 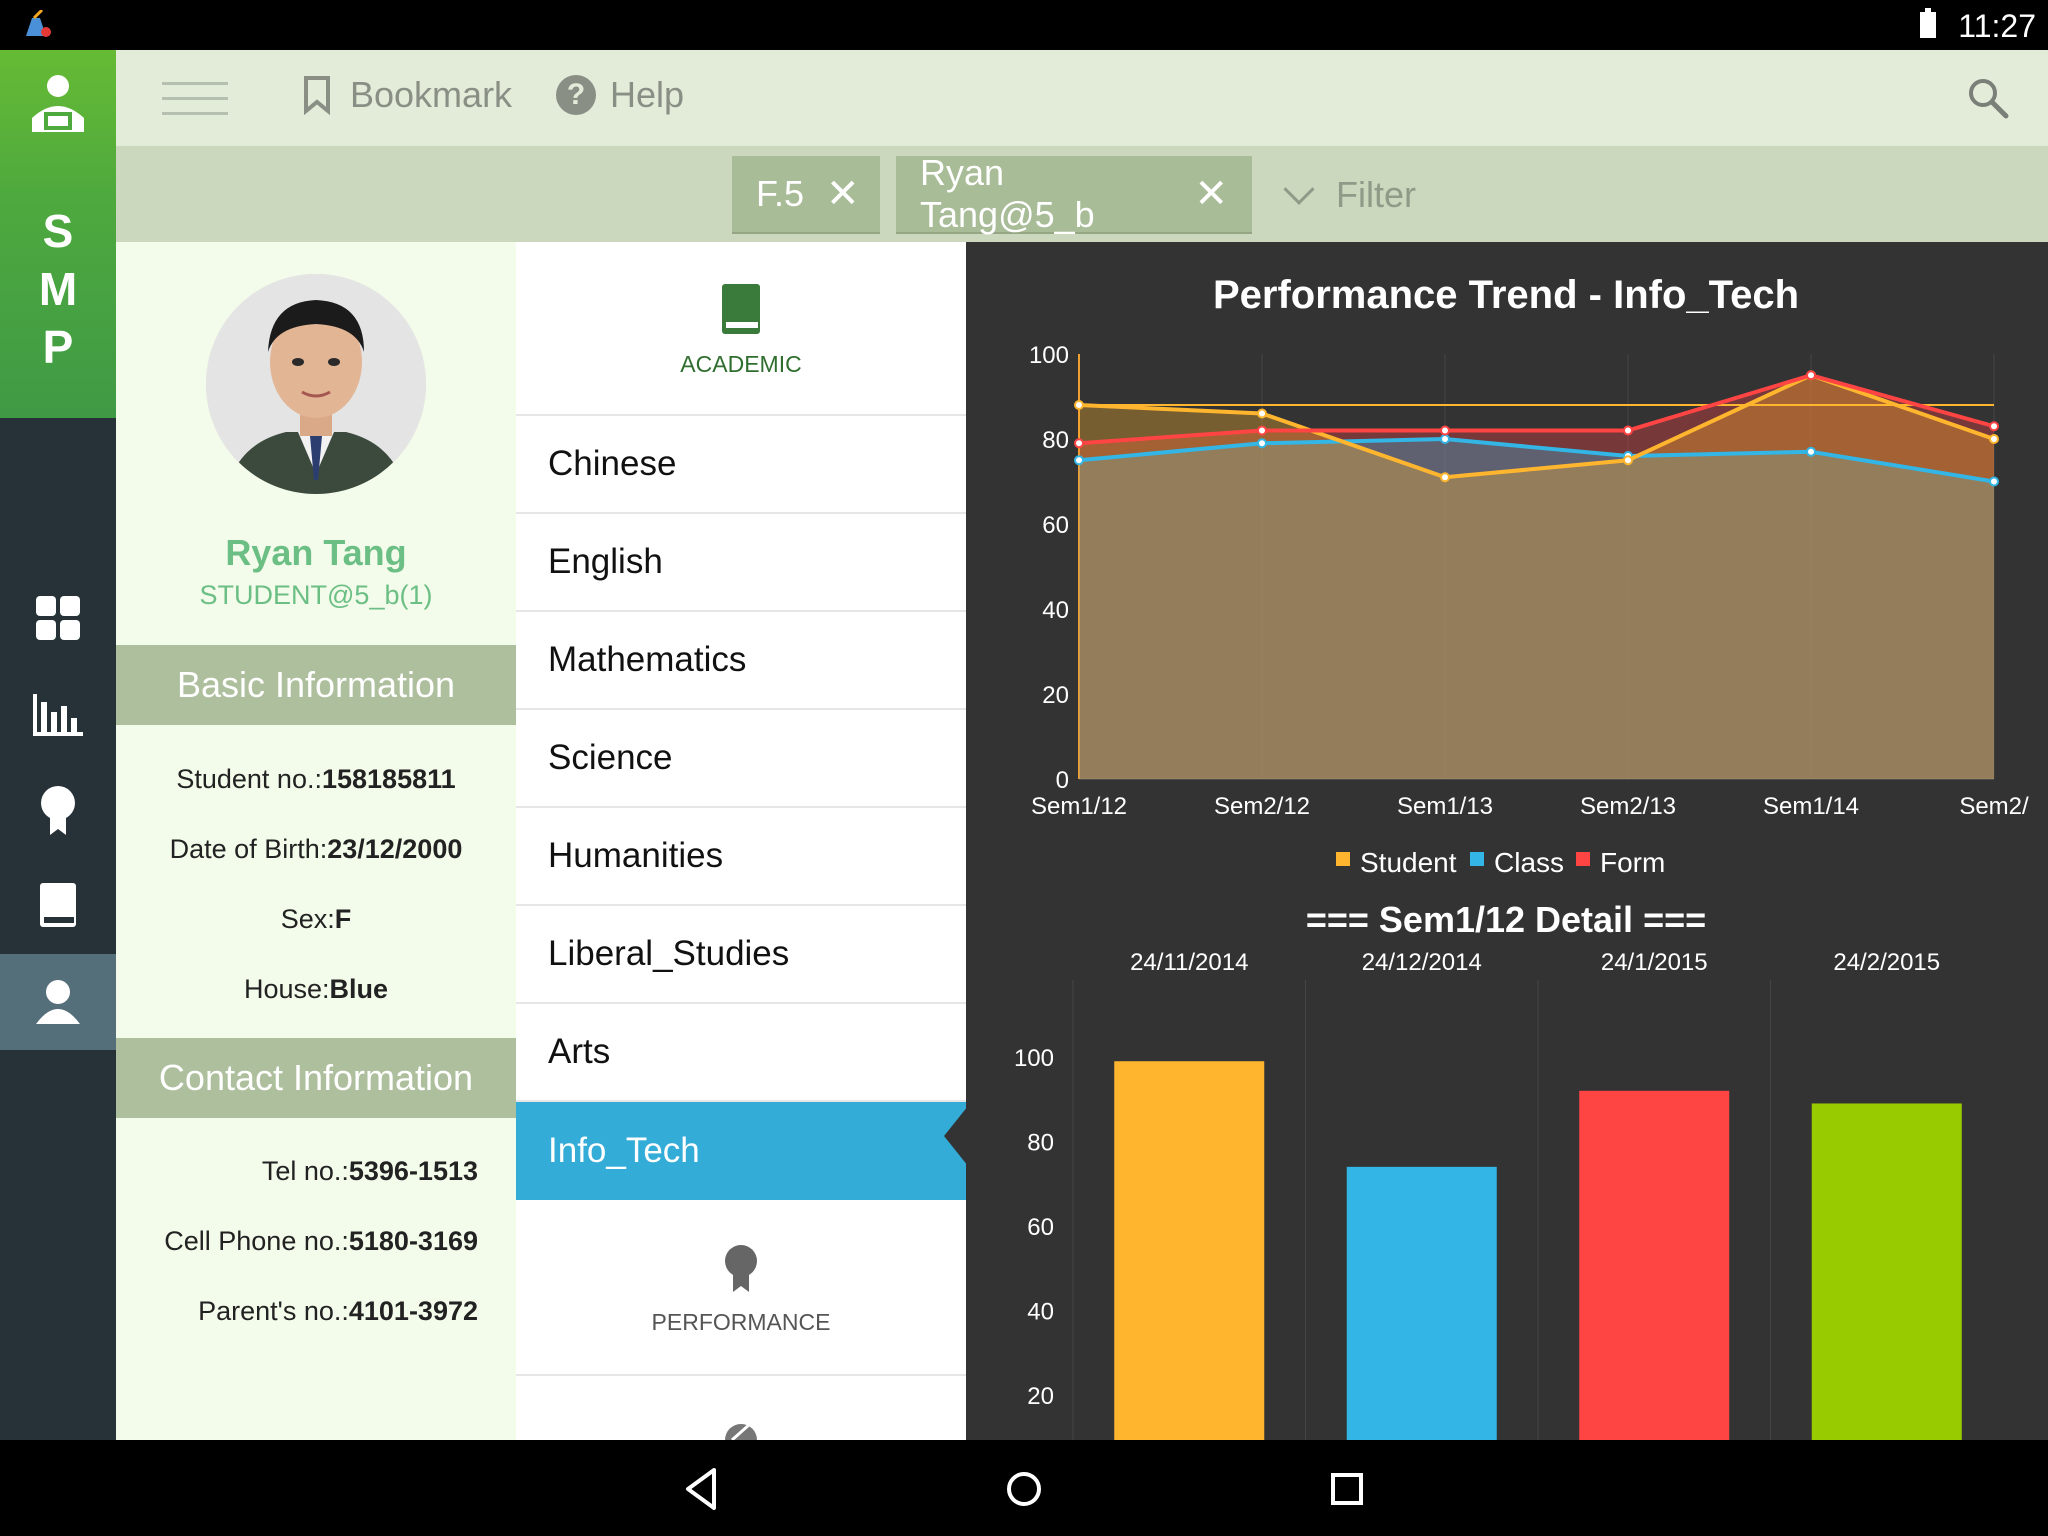 I want to click on trend-legend: Student Class Form, so click(x=1500, y=862).